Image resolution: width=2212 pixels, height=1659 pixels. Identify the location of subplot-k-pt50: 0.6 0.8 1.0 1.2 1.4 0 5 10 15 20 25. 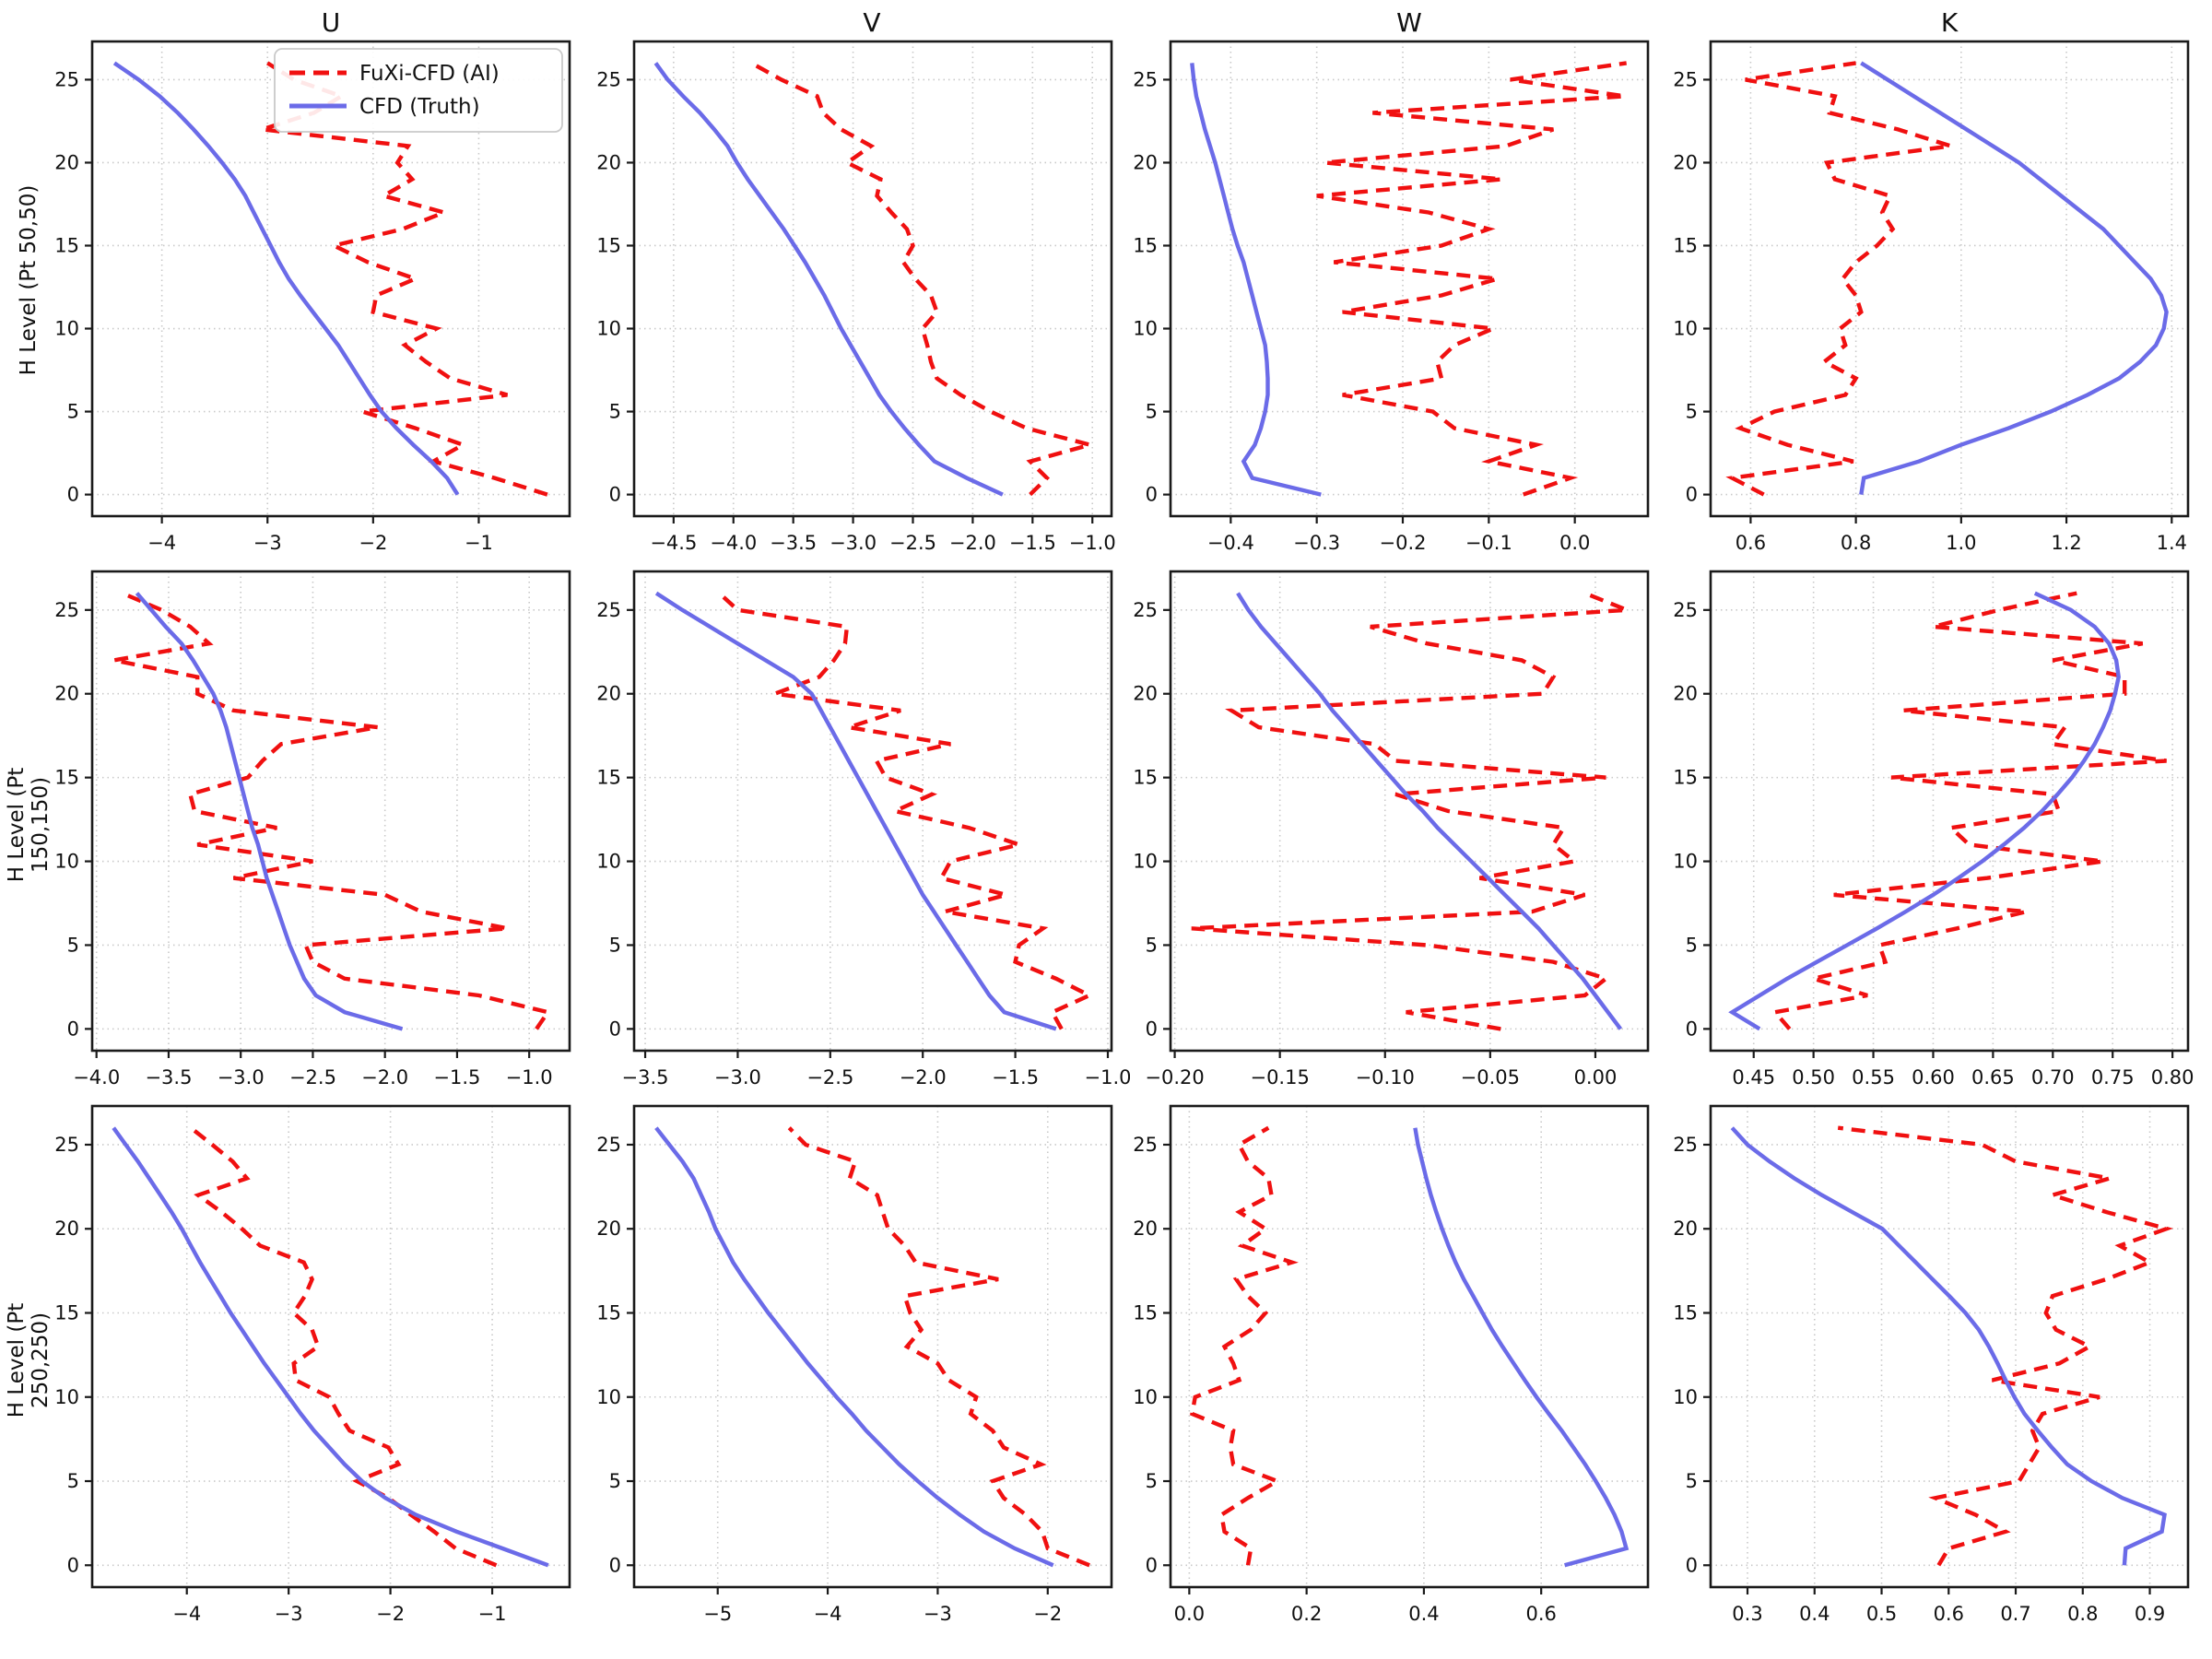
(1931, 297).